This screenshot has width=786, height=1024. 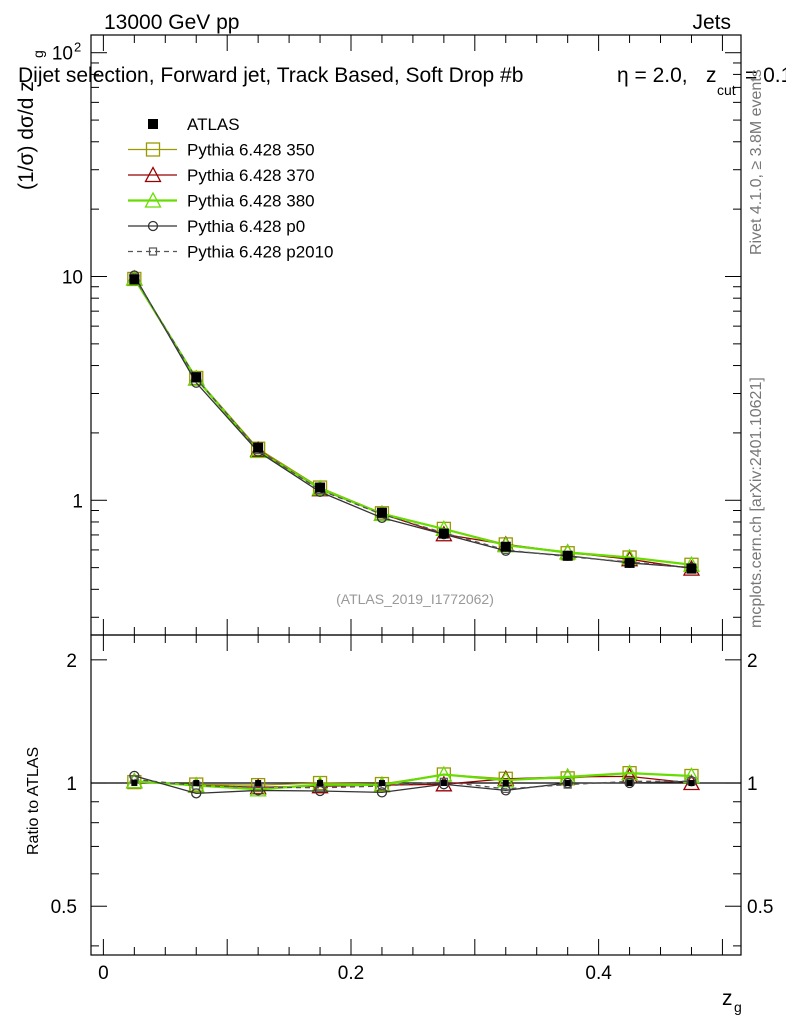 I want to click on legend-label: Pythia 6.428 350, so click(x=251, y=150).